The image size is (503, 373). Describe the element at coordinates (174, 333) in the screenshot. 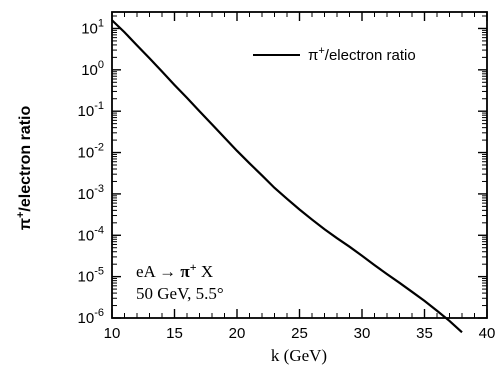

I see `x-tick-label: 15` at that location.